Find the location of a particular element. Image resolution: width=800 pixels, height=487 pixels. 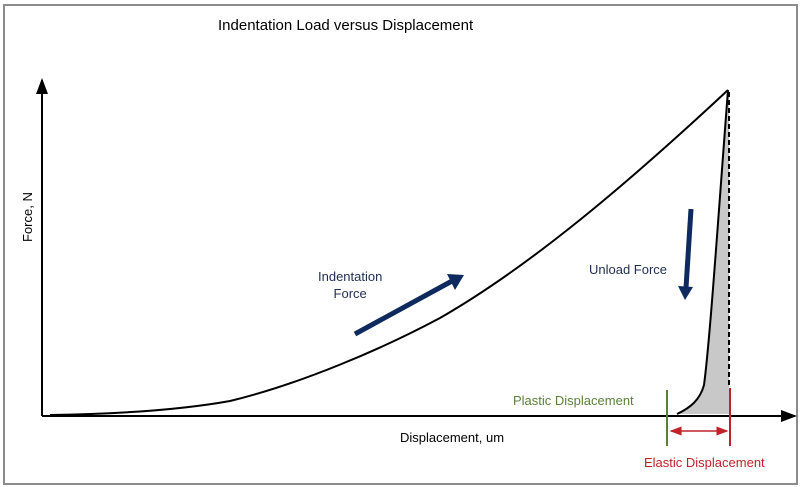

chart-title: Indentation Load versus Displacement is located at coordinates (346, 25).